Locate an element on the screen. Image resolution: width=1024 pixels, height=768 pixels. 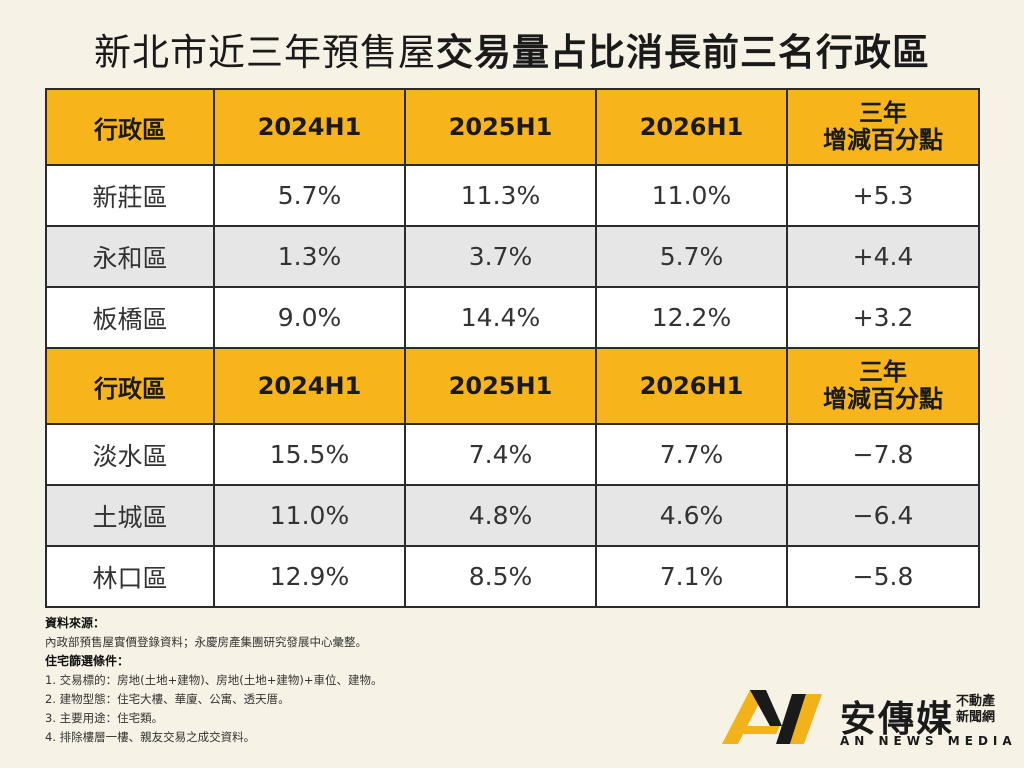
table-header-bottom: 行政區 2024H1 2025H1 2026H1 三年 增減百分點 is located at coordinates (512, 386).